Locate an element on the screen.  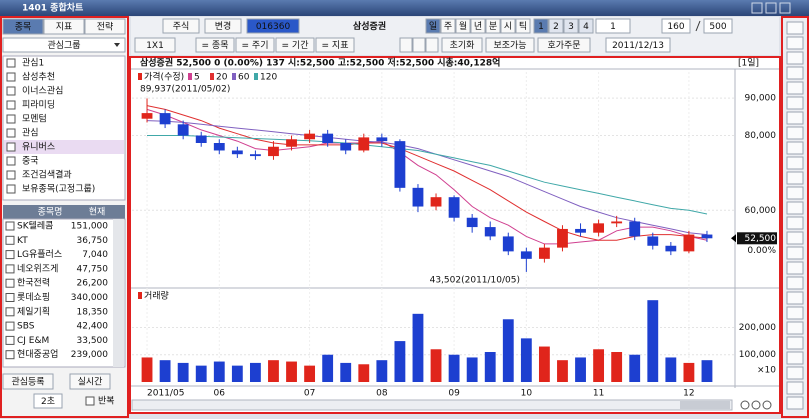
row-name: KT is located at coordinates (22, 241).